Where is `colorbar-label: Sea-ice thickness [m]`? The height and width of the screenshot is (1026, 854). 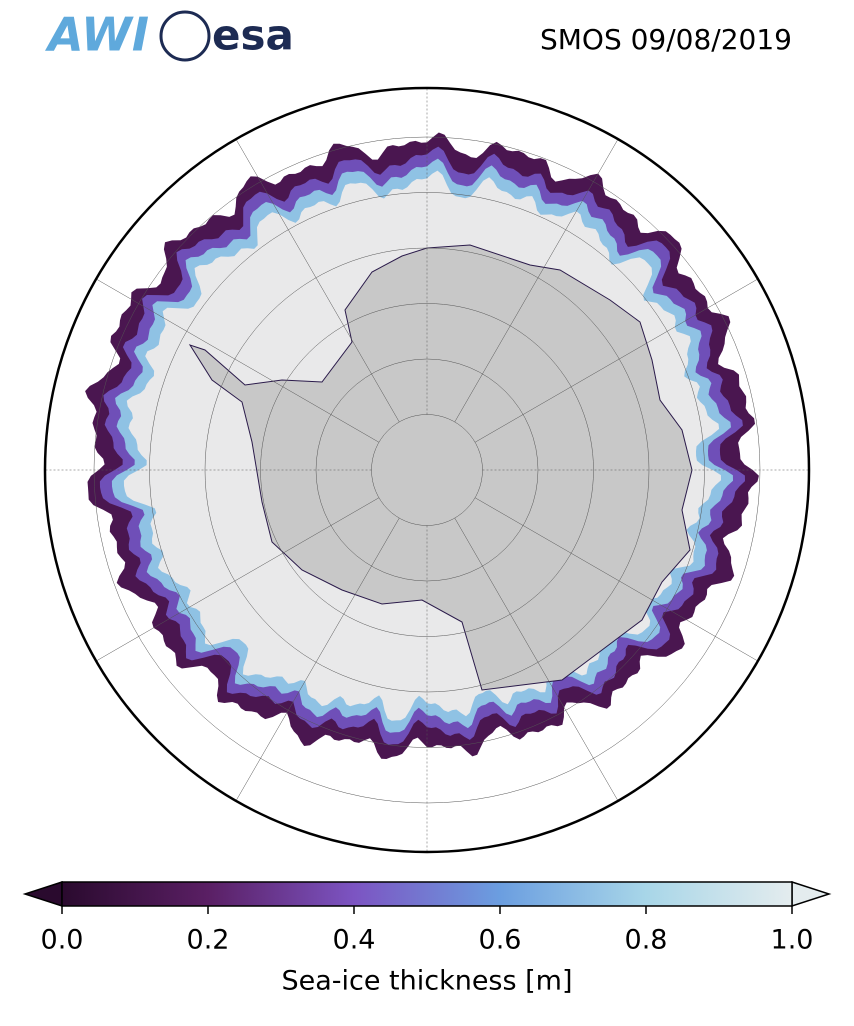
colorbar-label: Sea-ice thickness [m] is located at coordinates (426, 981).